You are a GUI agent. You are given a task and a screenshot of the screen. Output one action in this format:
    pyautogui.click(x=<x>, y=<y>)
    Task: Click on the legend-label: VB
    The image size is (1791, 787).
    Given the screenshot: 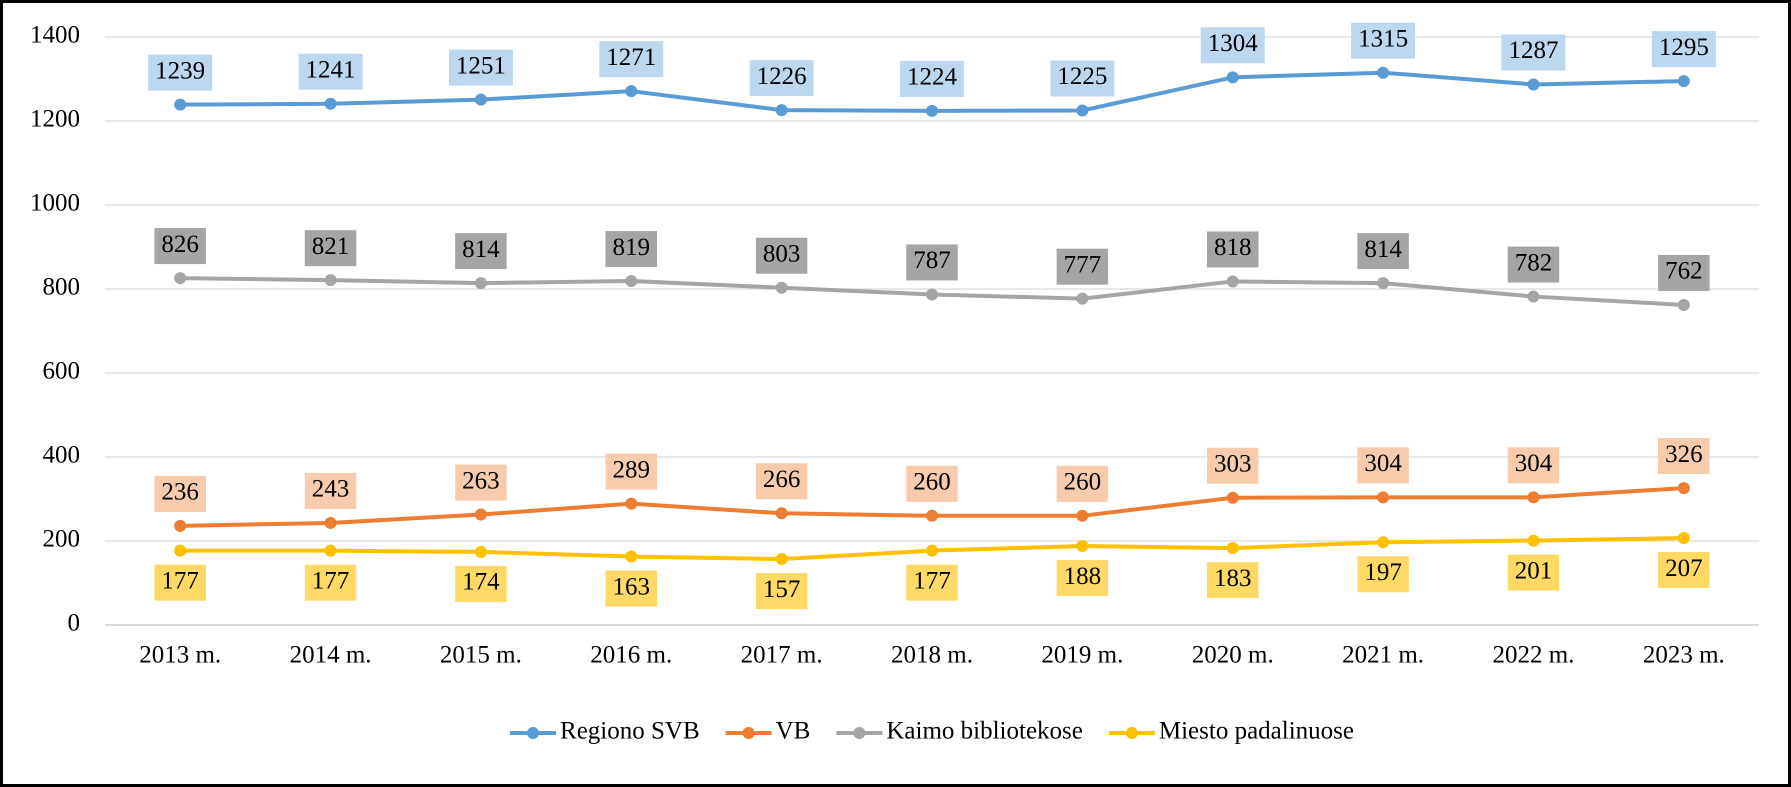 What is the action you would take?
    pyautogui.click(x=793, y=731)
    